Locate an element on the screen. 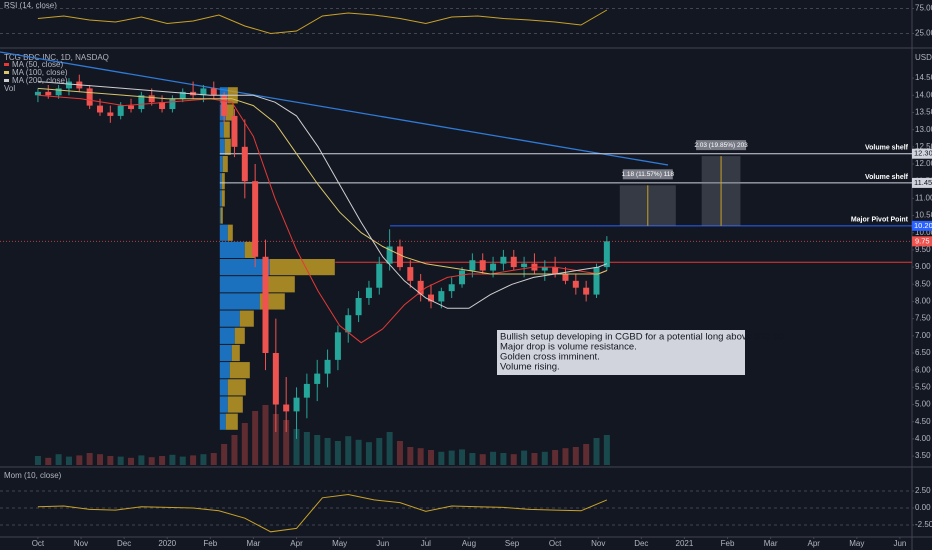 The image size is (932, 550). y-tick-label: 7.00 is located at coordinates (923, 335).